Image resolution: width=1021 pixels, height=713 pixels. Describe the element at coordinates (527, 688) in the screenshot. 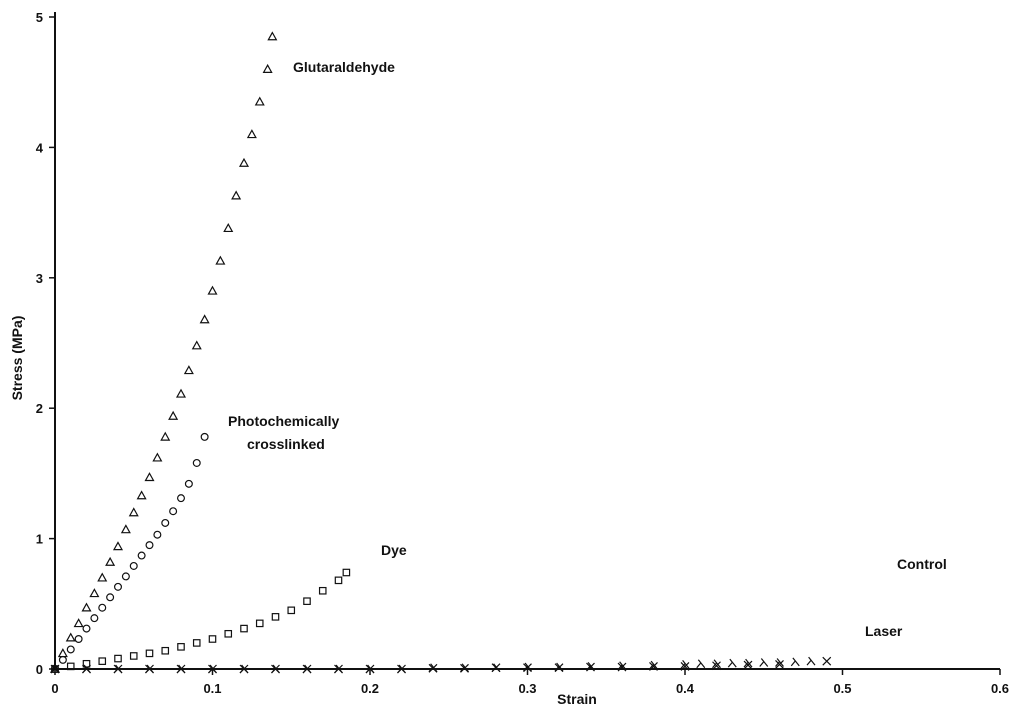

I see `x-tick-label: 0.3` at that location.